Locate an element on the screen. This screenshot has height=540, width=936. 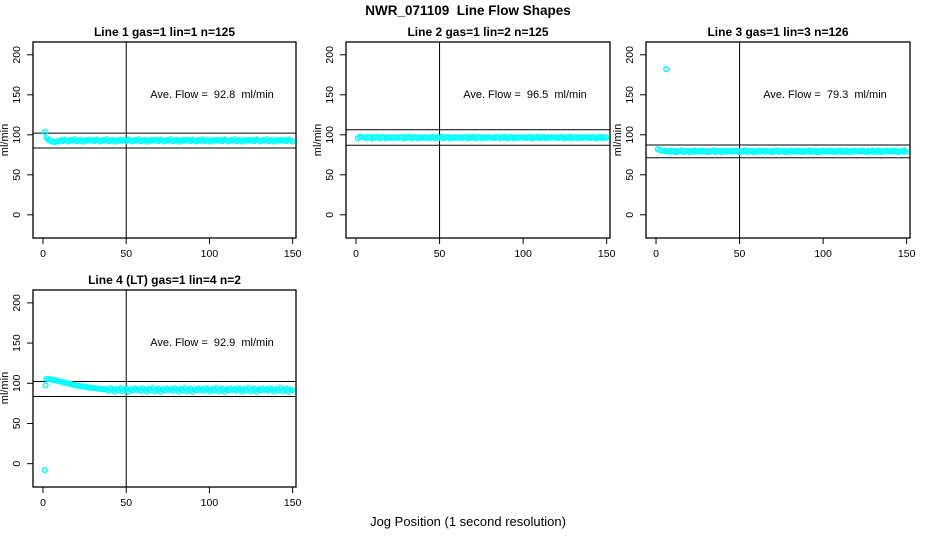
panel-4-plot: 0 50 100 150 0 50 100 150 200 is located at coordinates (156, 399).